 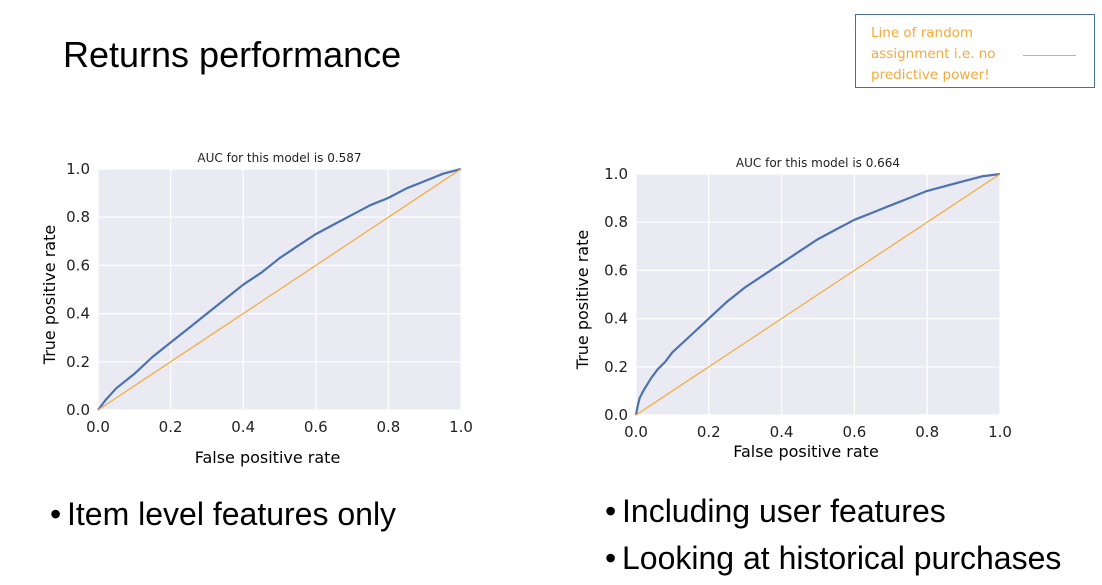 What do you see at coordinates (1049, 55) in the screenshot?
I see `legend-line-sample` at bounding box center [1049, 55].